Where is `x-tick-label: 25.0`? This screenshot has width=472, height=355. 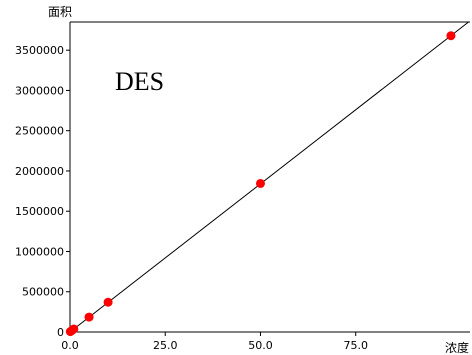 x-tick-label: 25.0 is located at coordinates (165, 345).